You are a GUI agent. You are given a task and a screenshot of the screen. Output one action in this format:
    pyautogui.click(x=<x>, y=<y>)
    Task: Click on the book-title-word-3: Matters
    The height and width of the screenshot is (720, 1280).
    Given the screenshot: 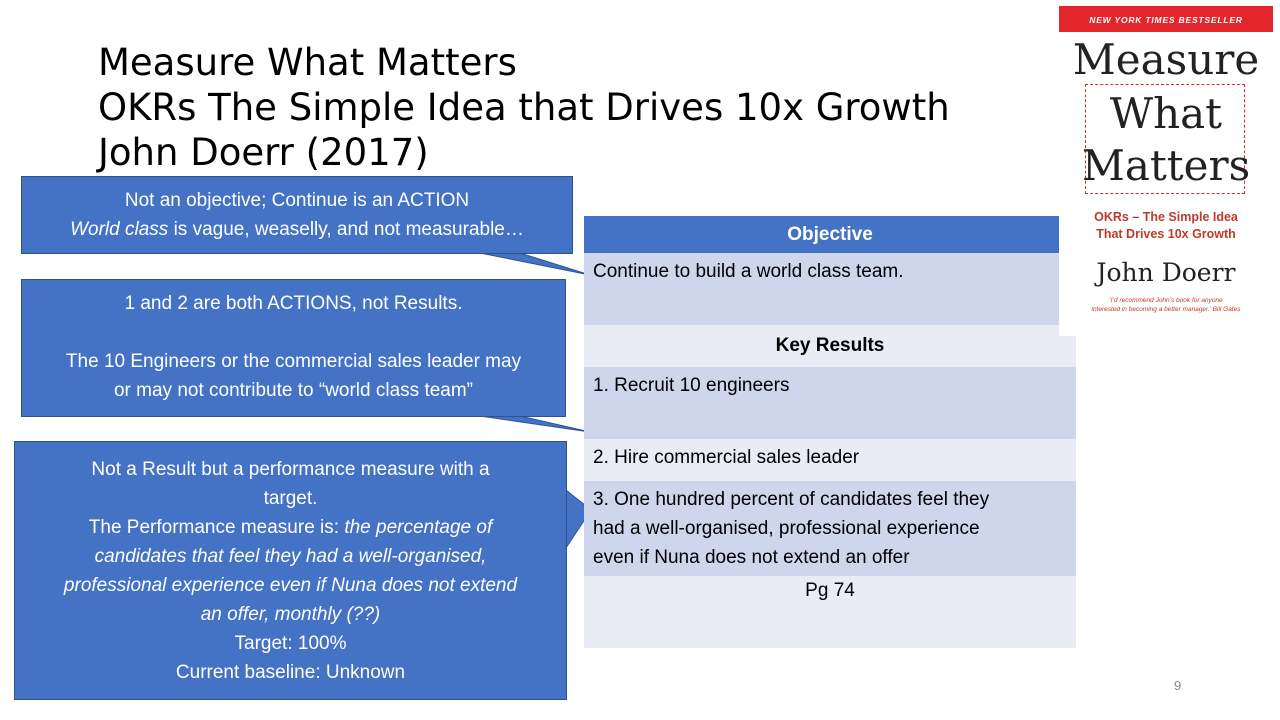 What is the action you would take?
    pyautogui.click(x=1166, y=165)
    